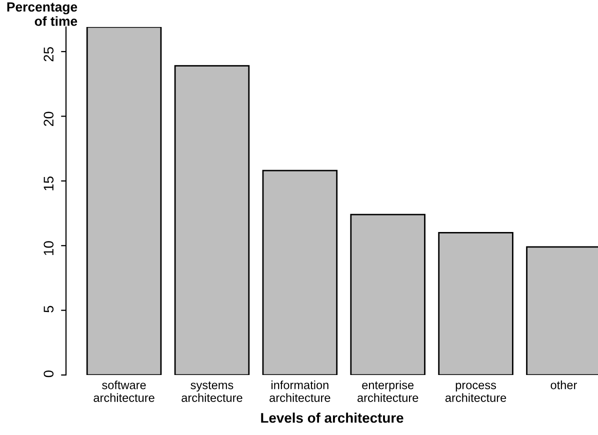  I want to click on y-tick-label: 15, so click(49, 183).